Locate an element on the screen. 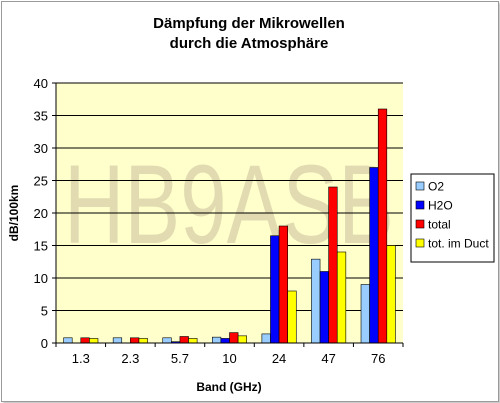 The image size is (500, 403). x-tick-label: 47 is located at coordinates (328, 358).